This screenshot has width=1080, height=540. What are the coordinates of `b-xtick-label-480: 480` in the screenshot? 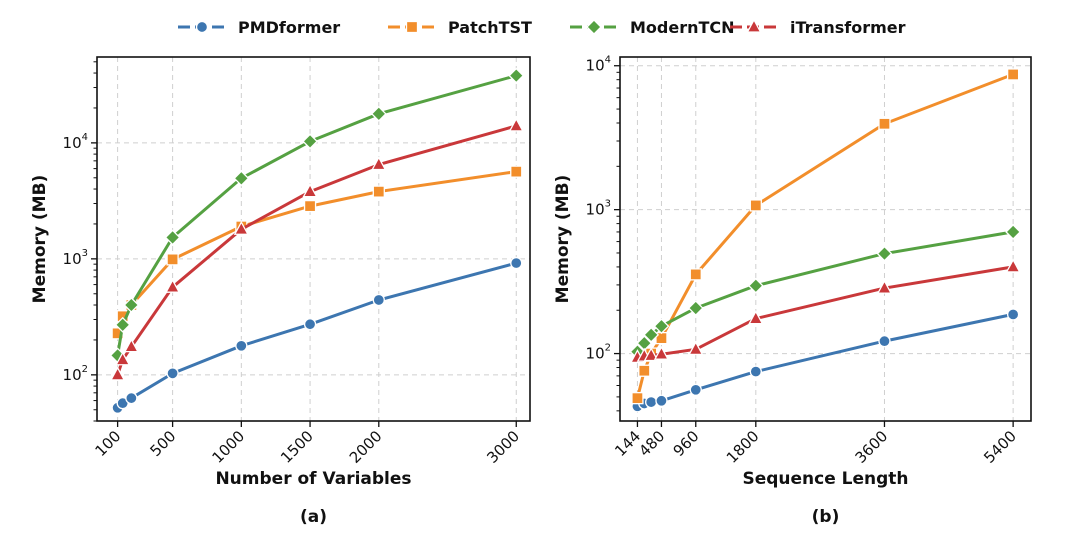 It's located at (651, 443).